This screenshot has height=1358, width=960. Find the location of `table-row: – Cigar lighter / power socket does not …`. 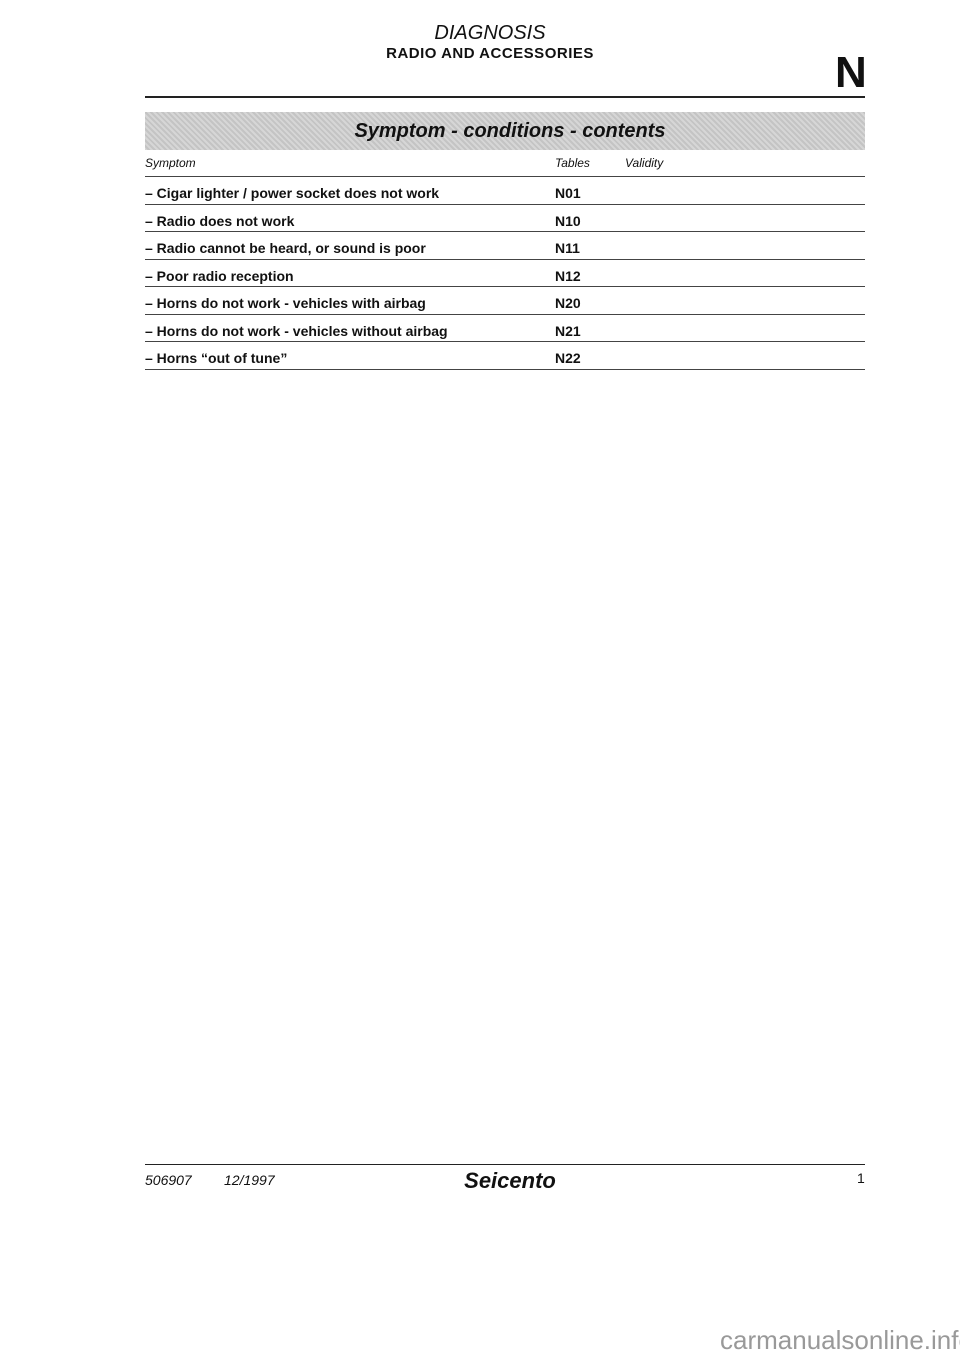

table-row: – Cigar lighter / power socket does not … is located at coordinates (505, 190).